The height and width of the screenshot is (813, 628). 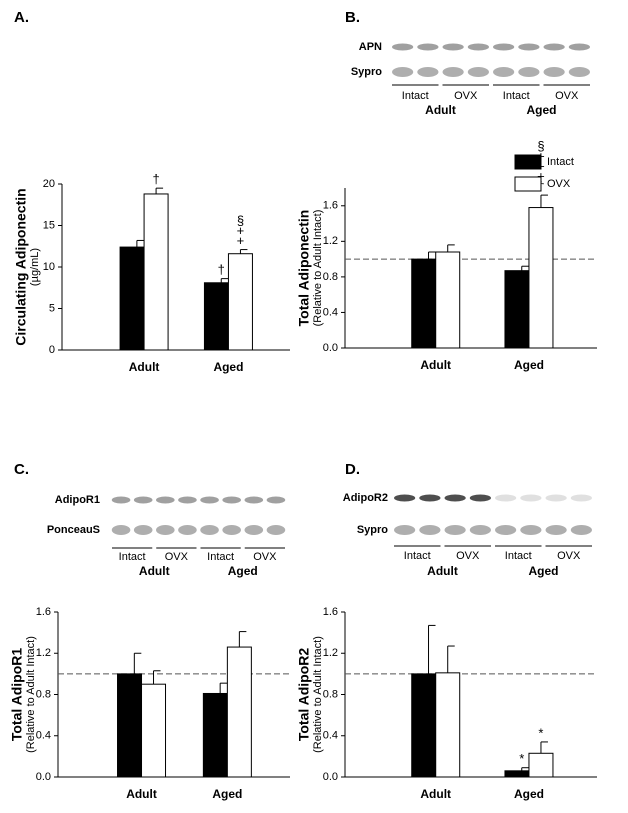 I want to click on y-axis-label: Total AdipoR2, so click(x=304, y=695).